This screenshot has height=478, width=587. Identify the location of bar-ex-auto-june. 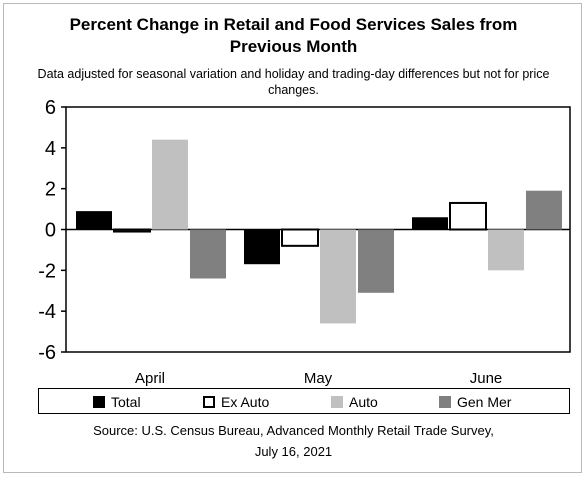
(468, 216).